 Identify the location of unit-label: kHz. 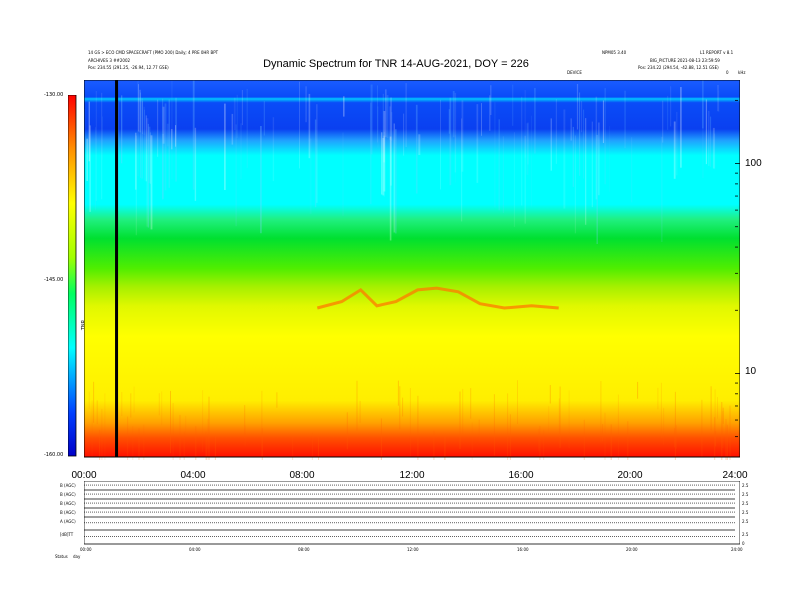
(742, 72).